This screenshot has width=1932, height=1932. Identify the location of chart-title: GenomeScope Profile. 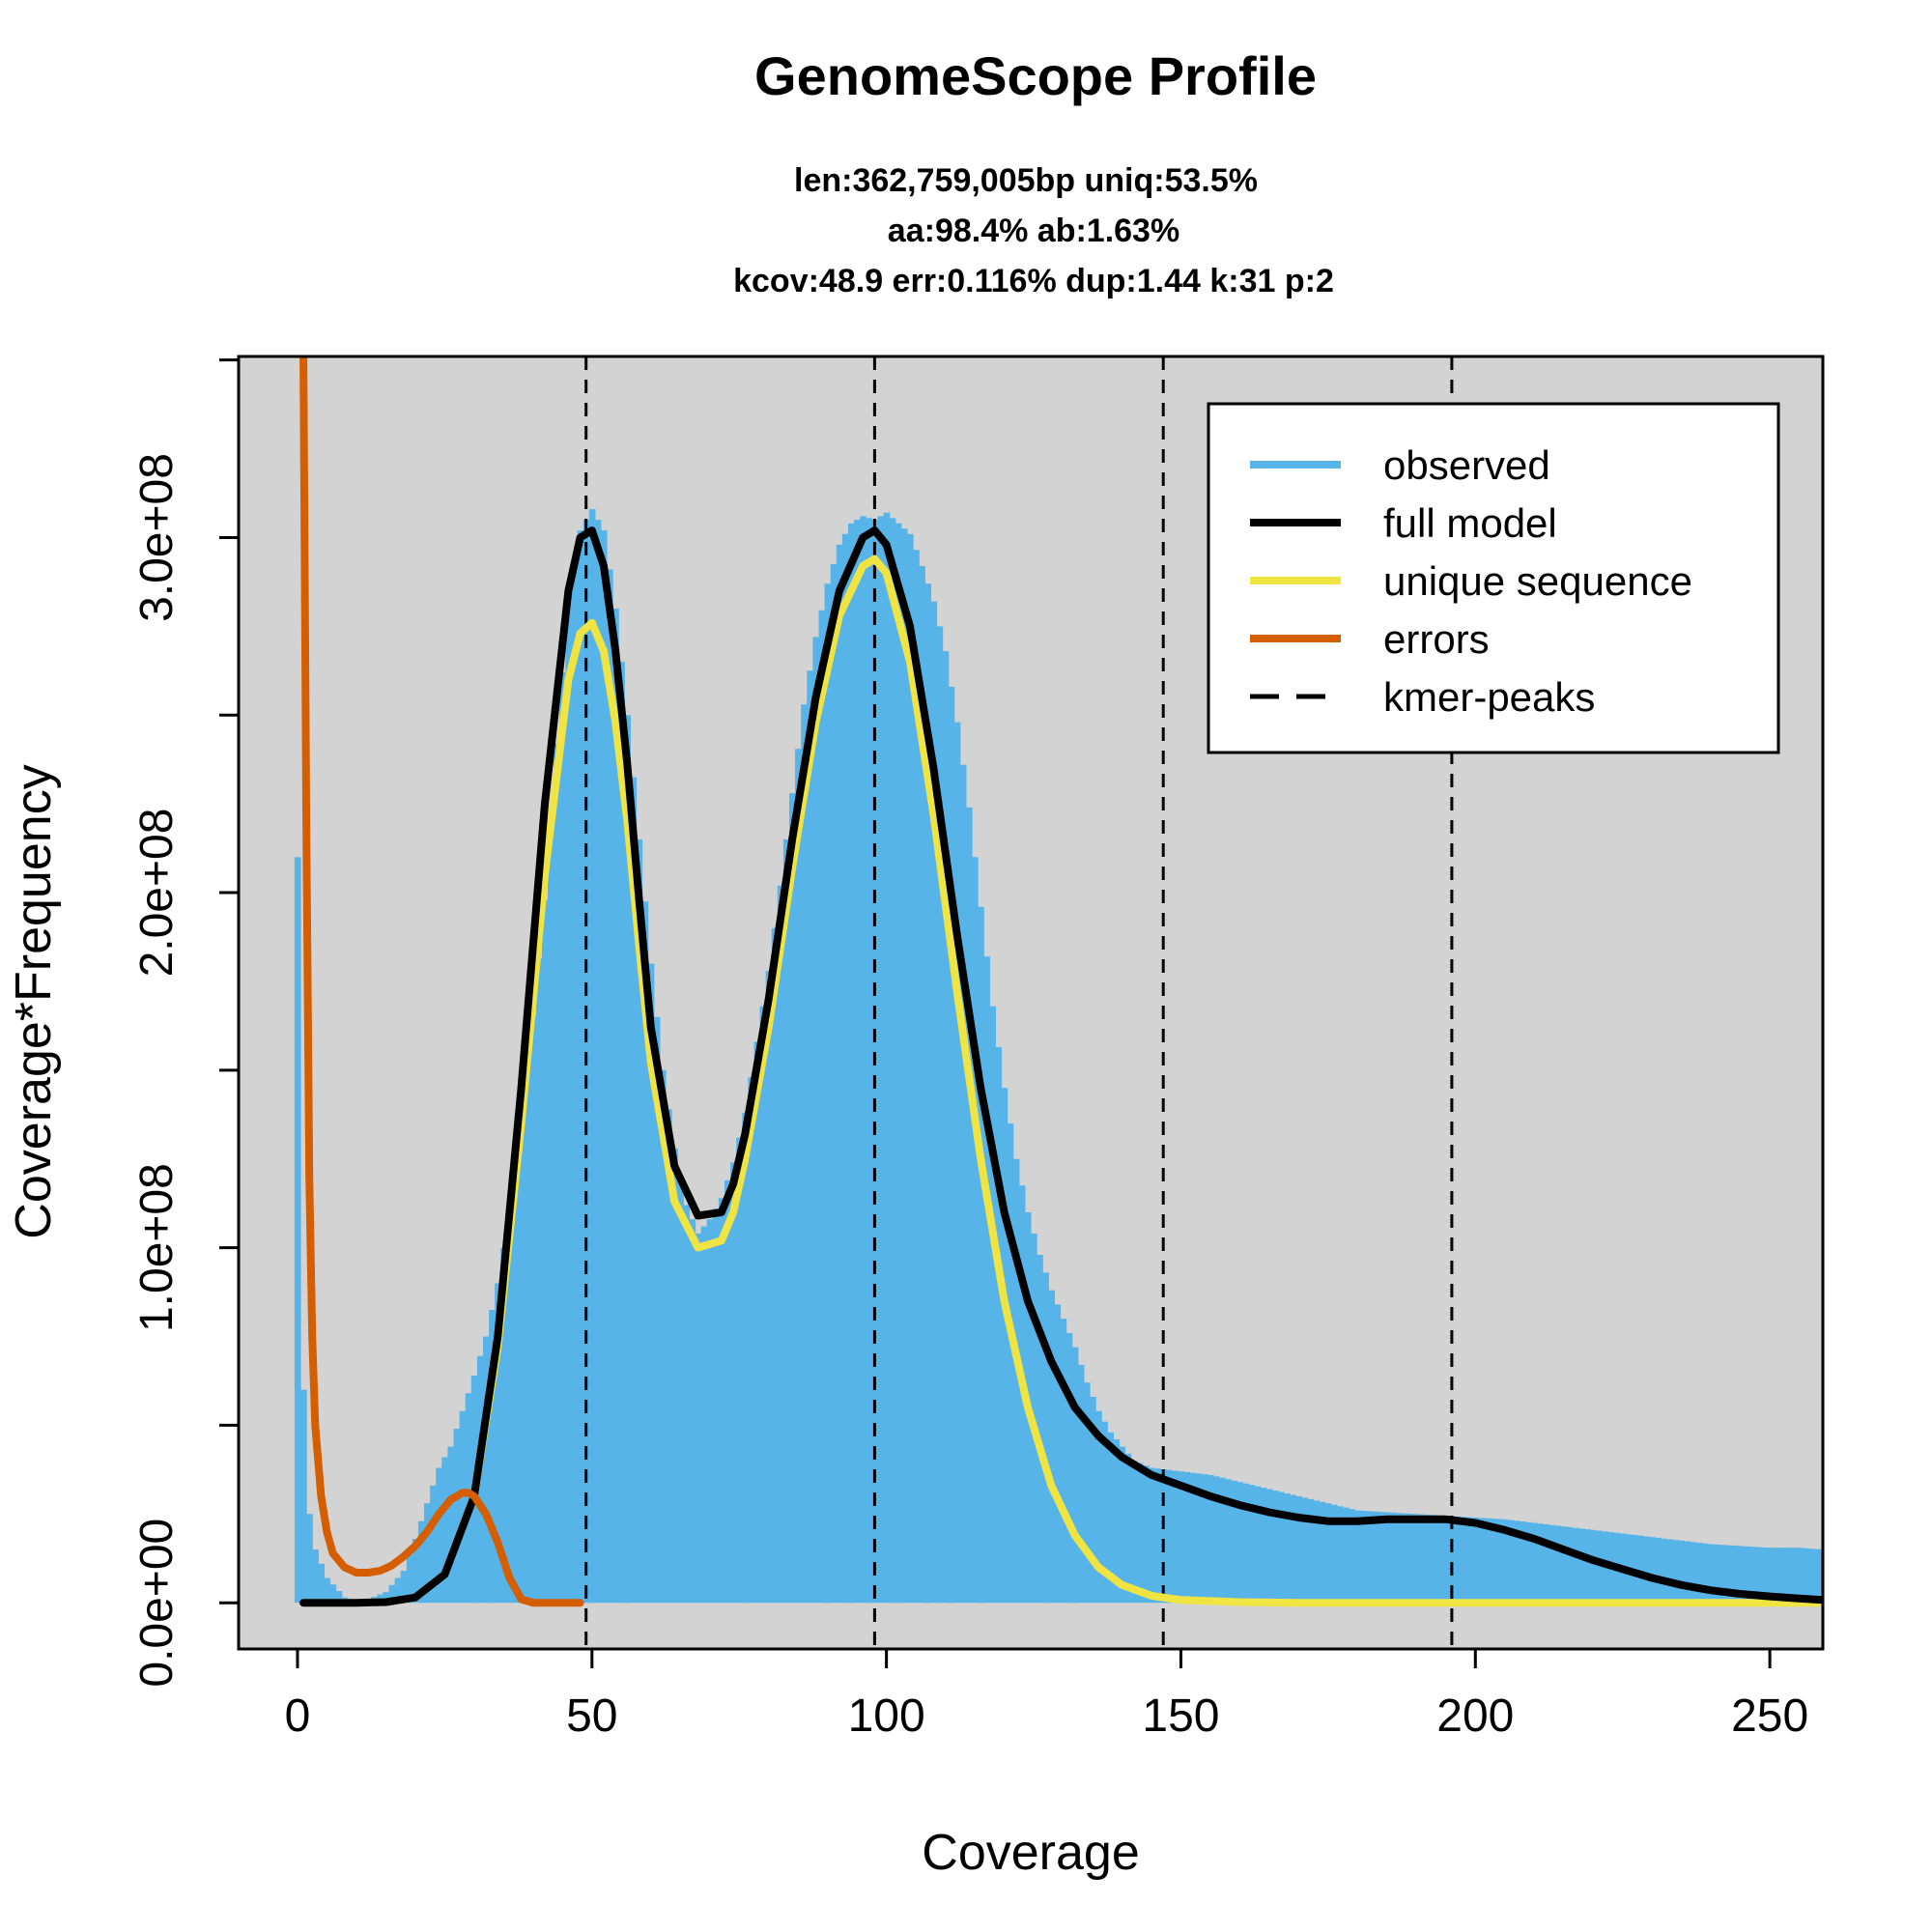
(1035, 75).